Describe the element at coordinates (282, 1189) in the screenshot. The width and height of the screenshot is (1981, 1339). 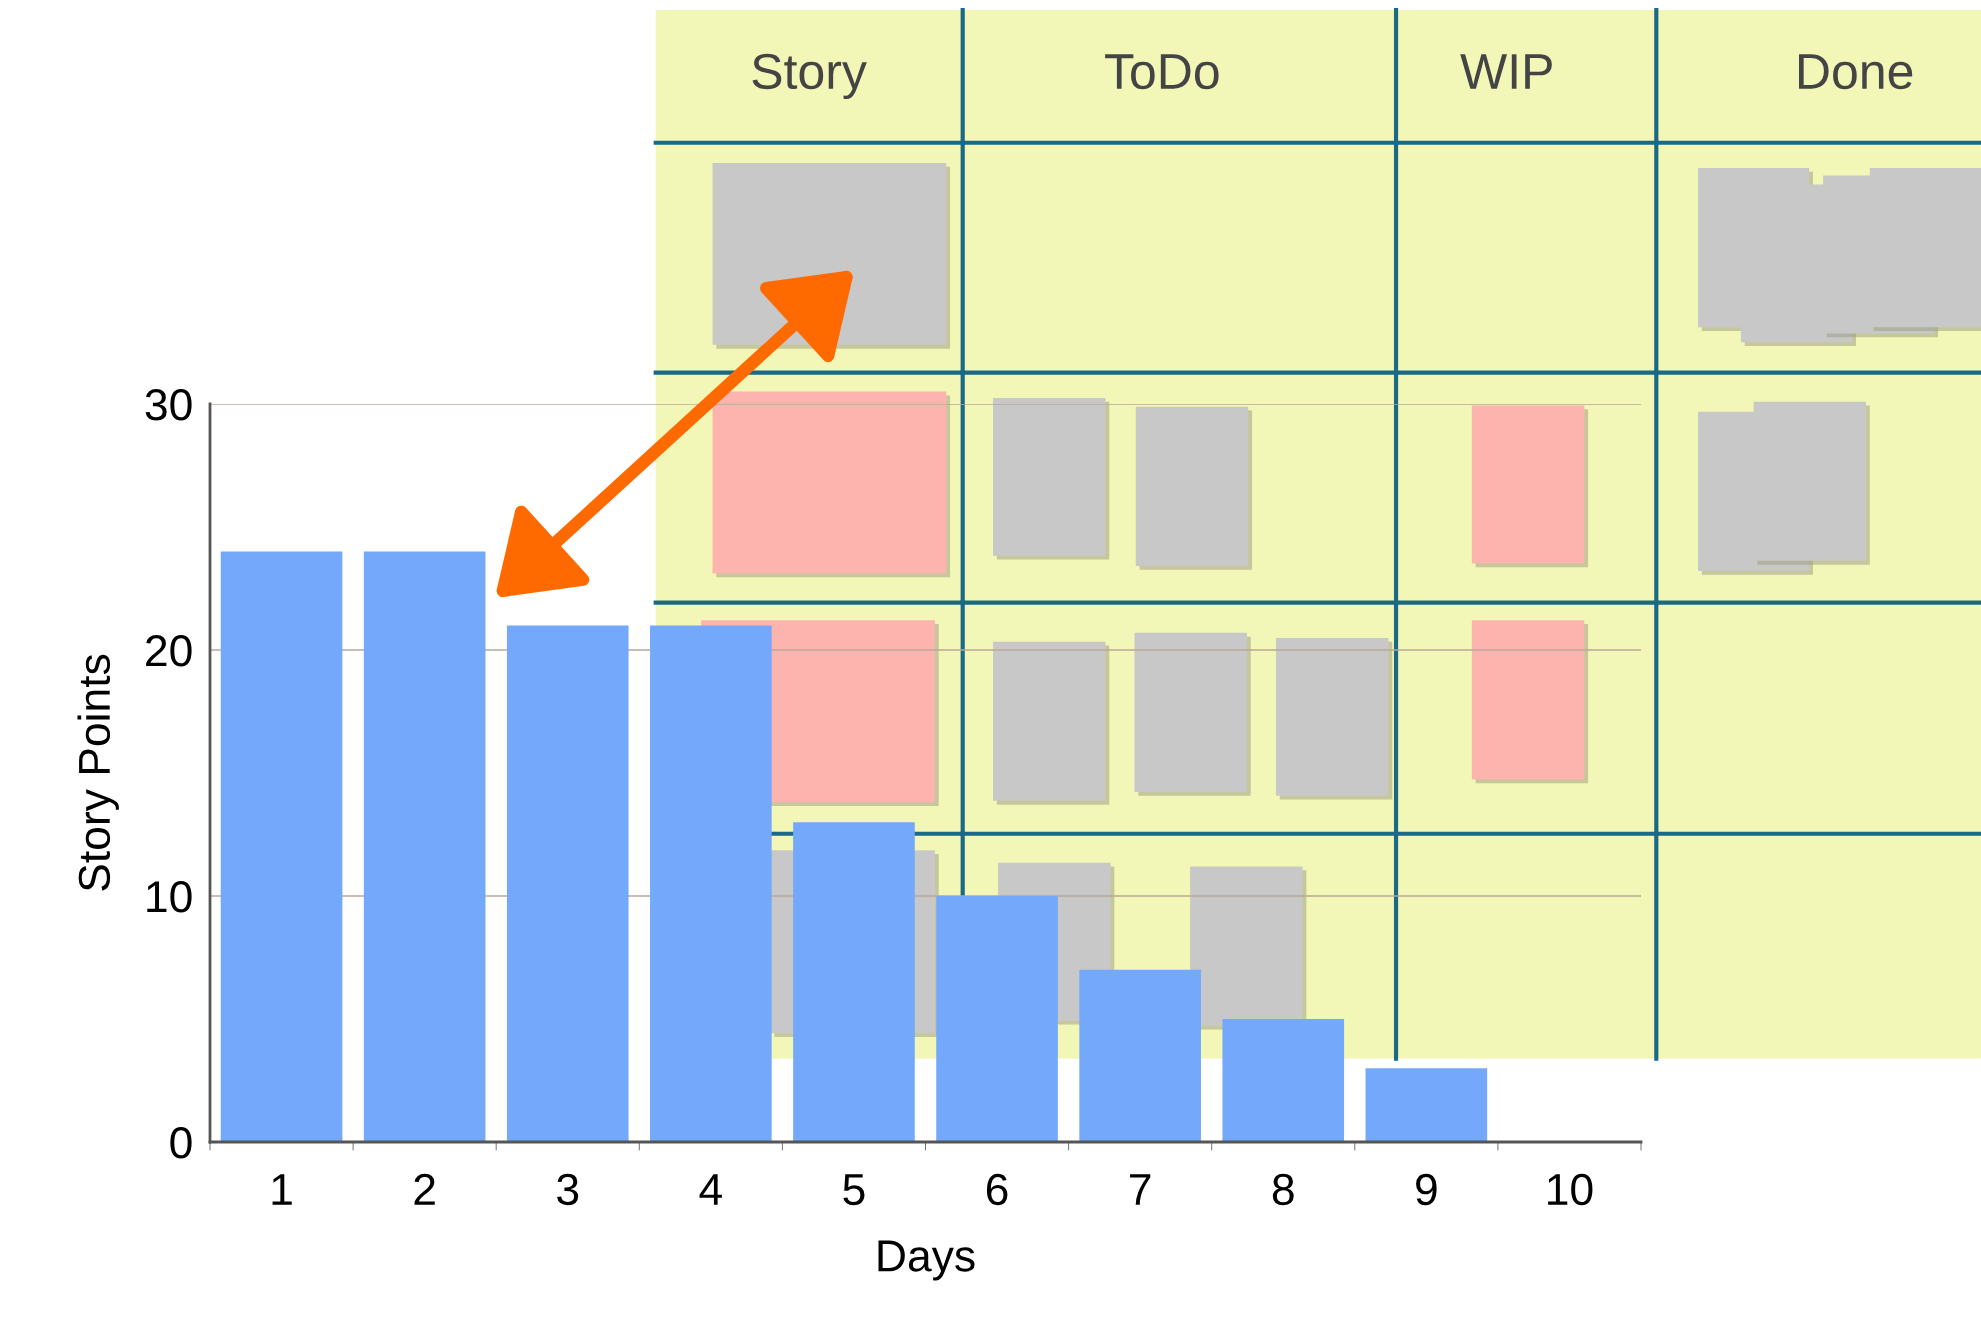
I see `x-tick-label: 1` at that location.